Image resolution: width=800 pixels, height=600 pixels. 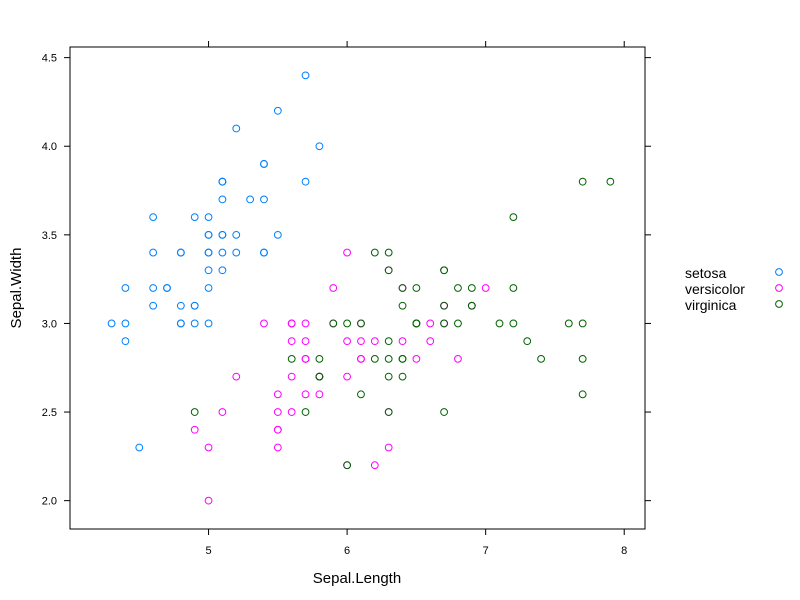 What do you see at coordinates (486, 551) in the screenshot?
I see `x-tick-label: 7` at bounding box center [486, 551].